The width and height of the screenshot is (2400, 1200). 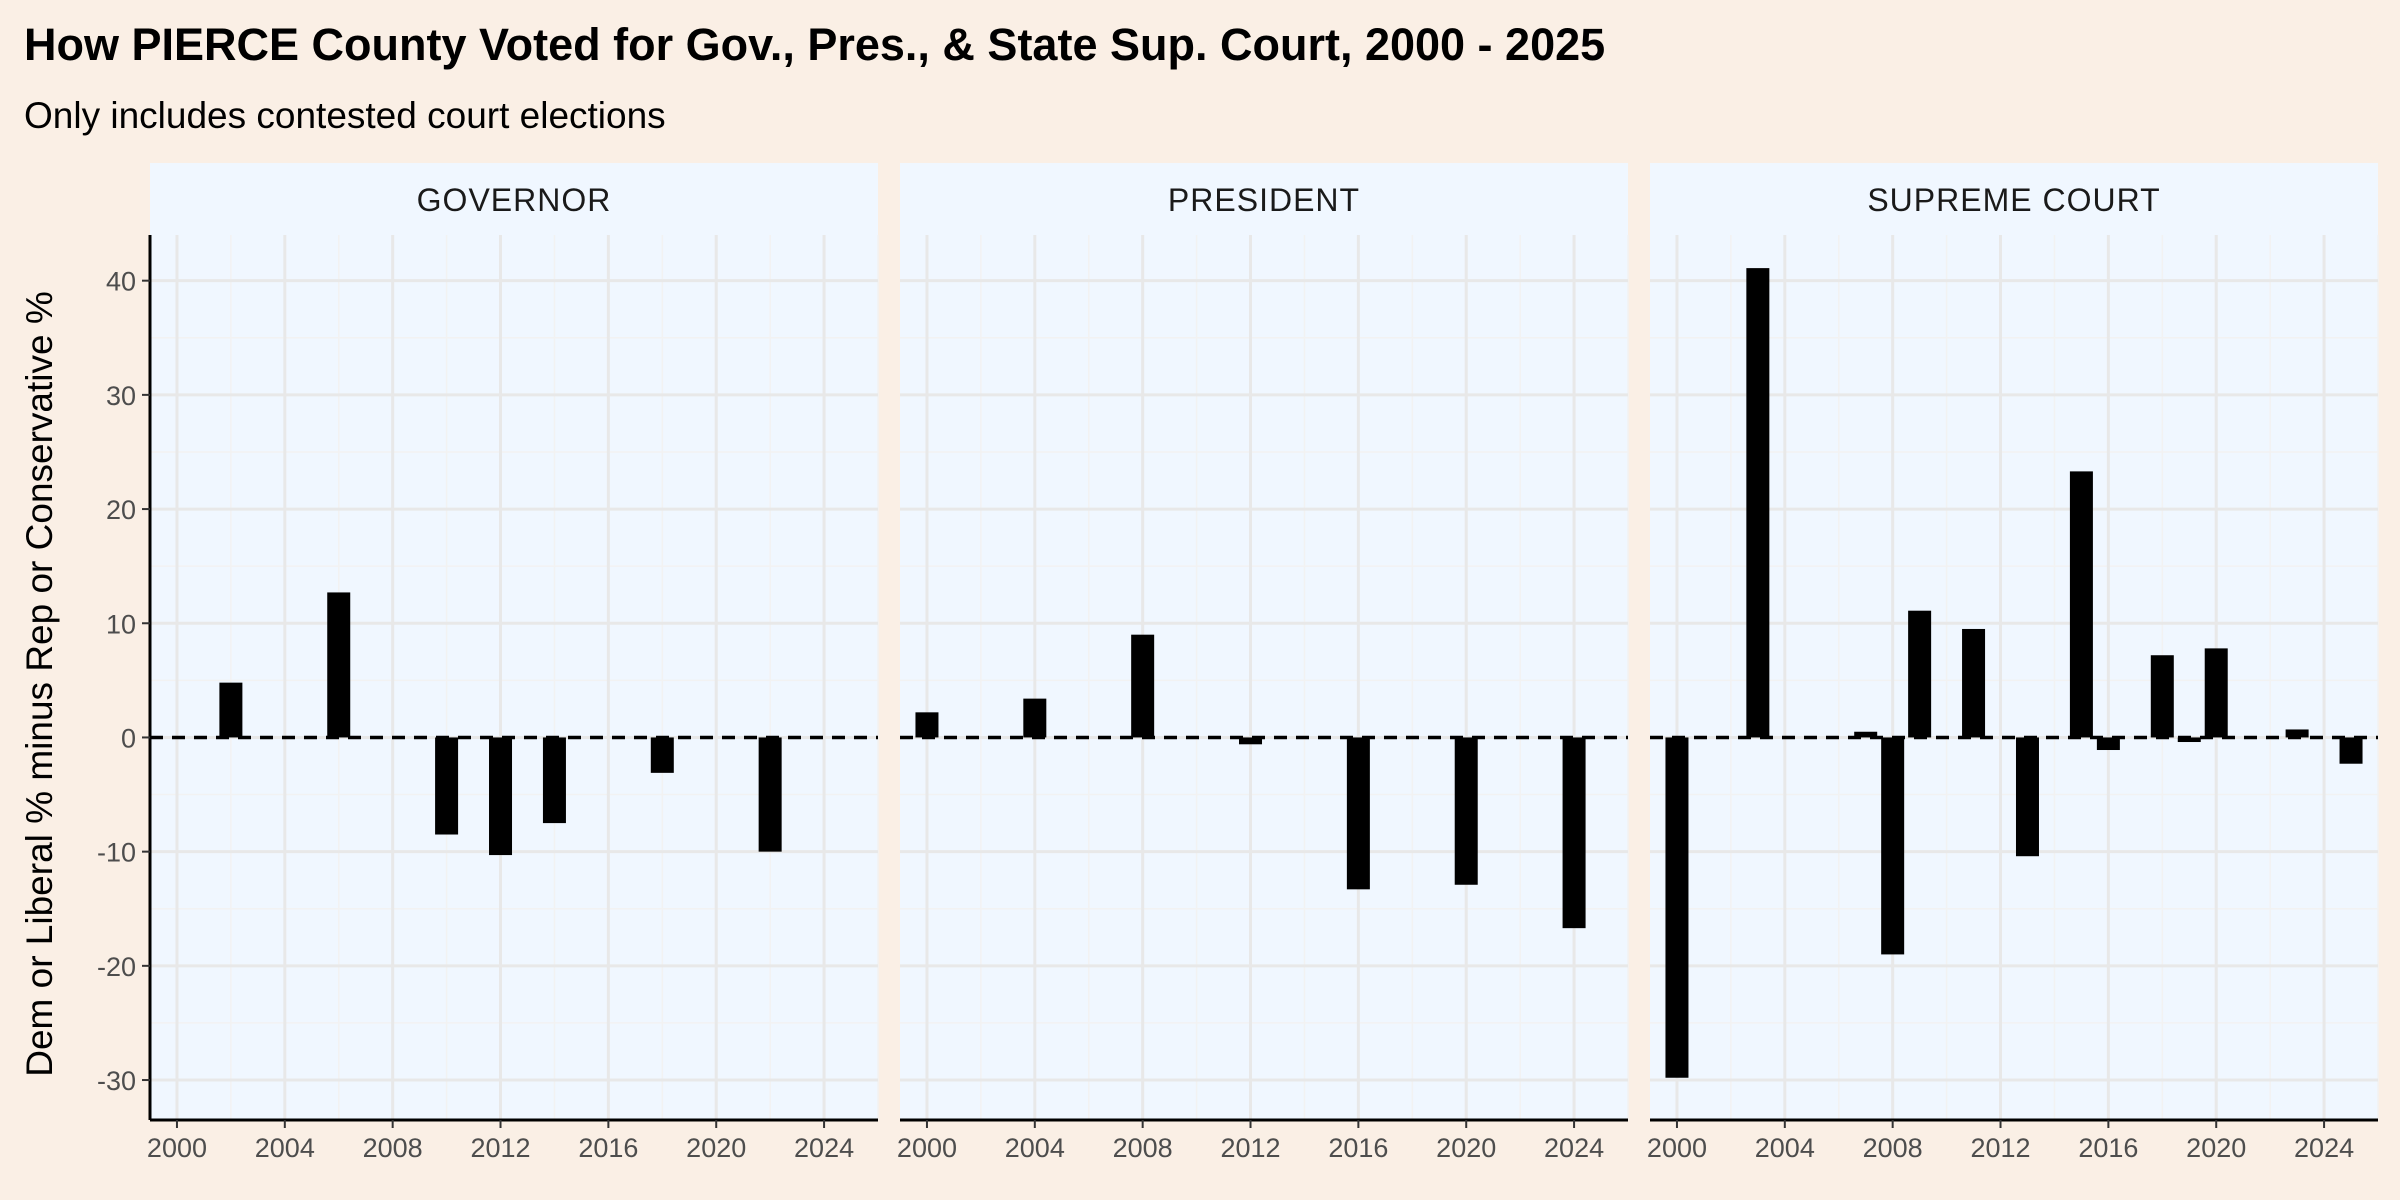 What do you see at coordinates (2027, 797) in the screenshot?
I see `bar-2013` at bounding box center [2027, 797].